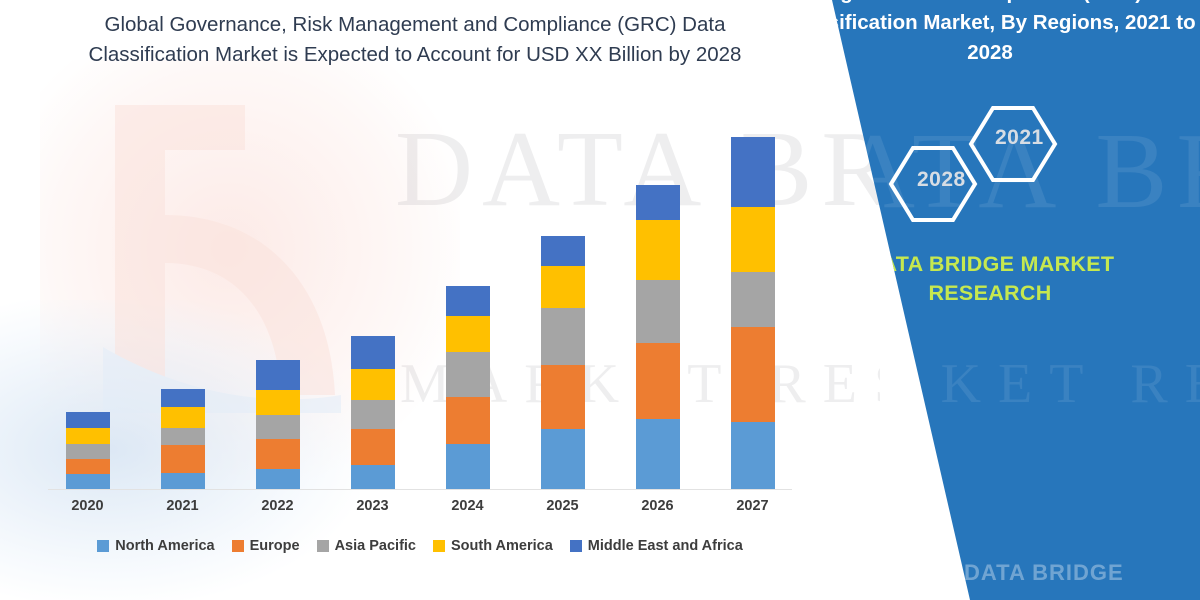  What do you see at coordinates (973, 164) in the screenshot?
I see `hexagon-outlines-icon` at bounding box center [973, 164].